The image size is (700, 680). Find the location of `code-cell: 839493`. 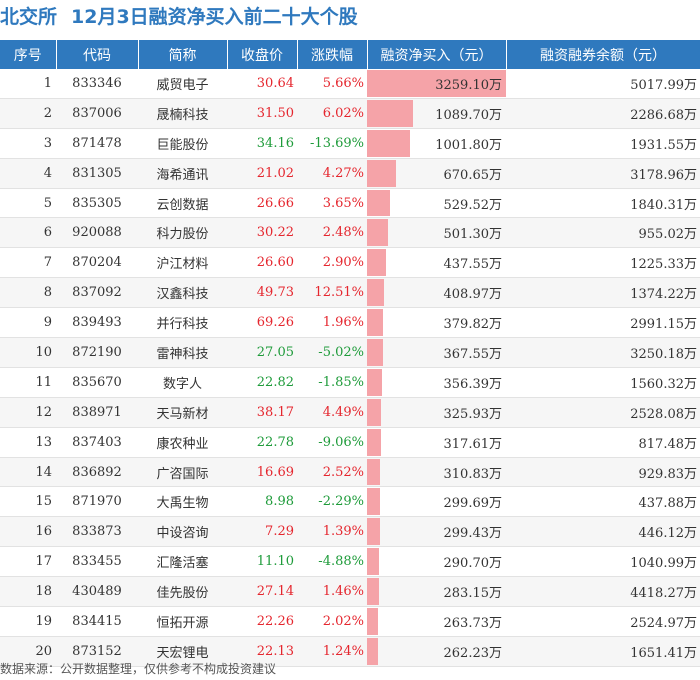

code-cell: 839493 is located at coordinates (97, 323).